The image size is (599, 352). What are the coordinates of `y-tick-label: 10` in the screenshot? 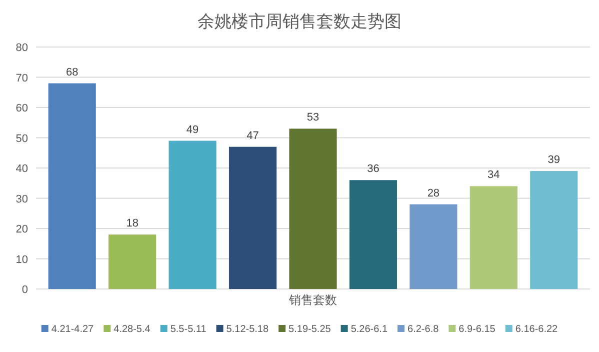 It's located at (22, 260).